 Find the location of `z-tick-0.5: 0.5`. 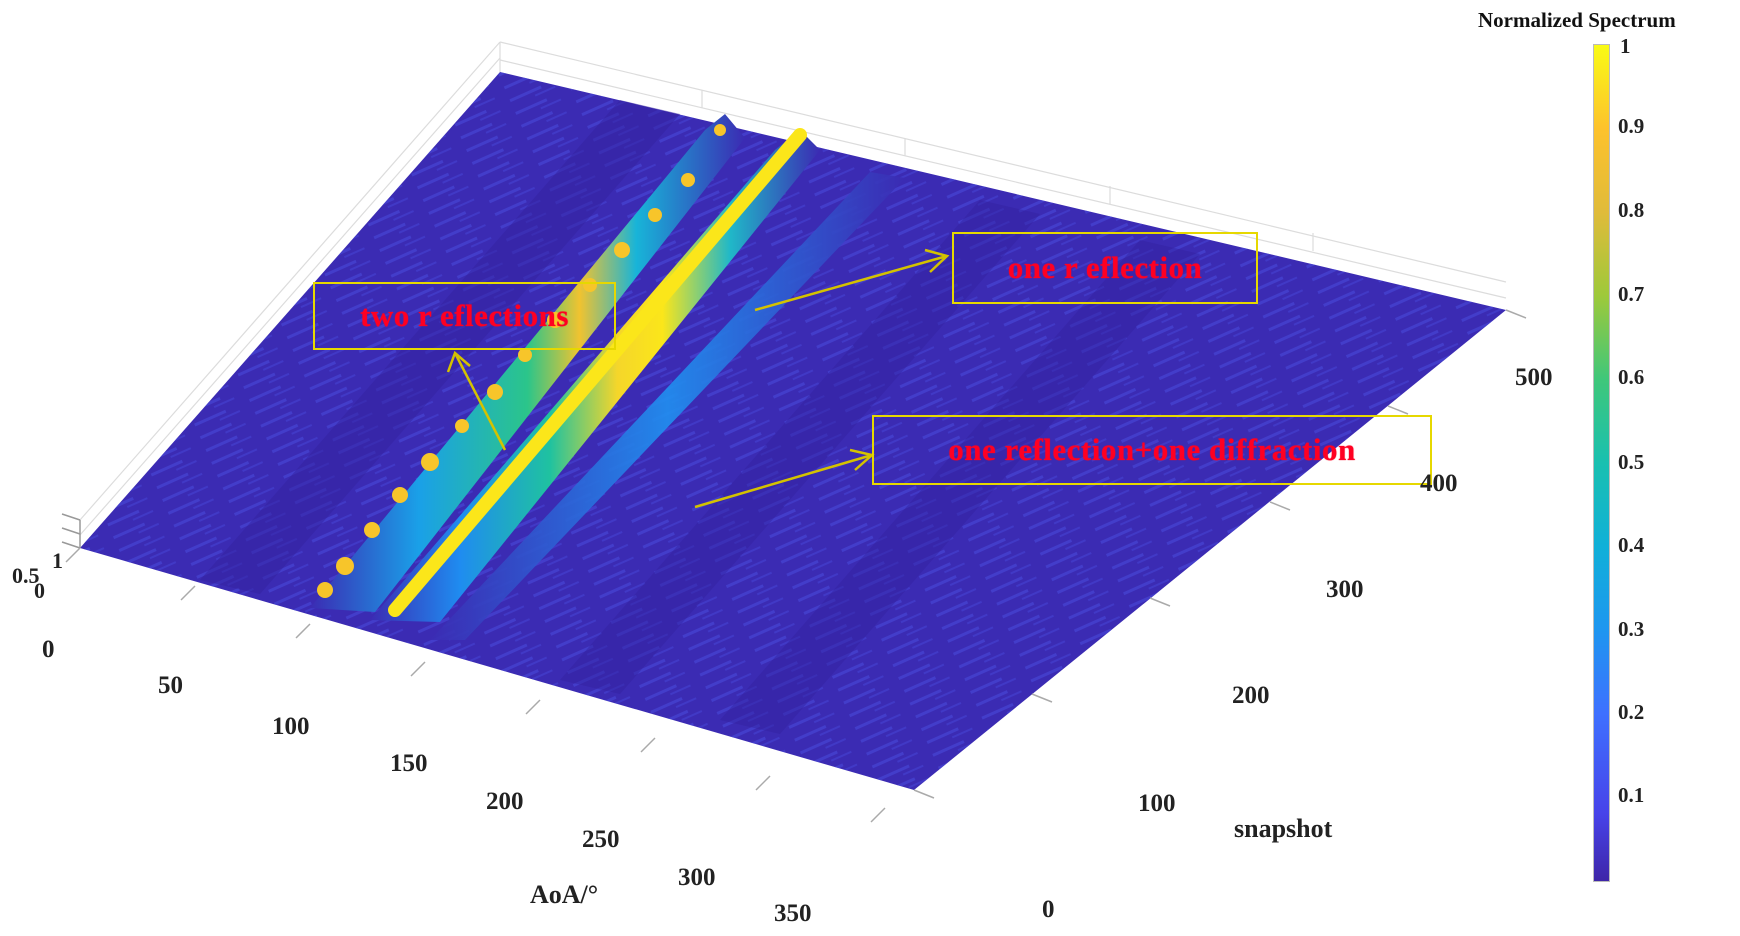

z-tick-0.5: 0.5 is located at coordinates (26, 575).